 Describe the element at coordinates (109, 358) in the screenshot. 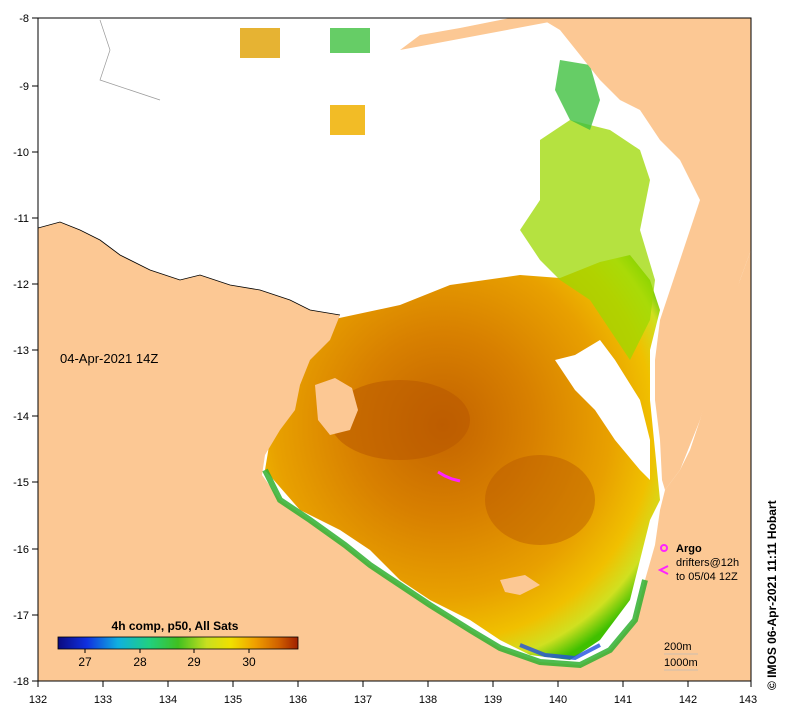

I see `timestamp-label: 04-Apr-2021 14Z` at that location.